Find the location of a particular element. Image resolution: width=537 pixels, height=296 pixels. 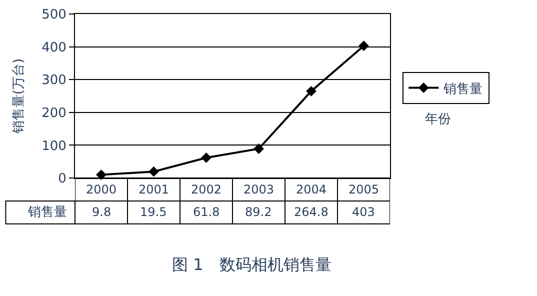

x-tick-label: 2002 is located at coordinates (206, 189).